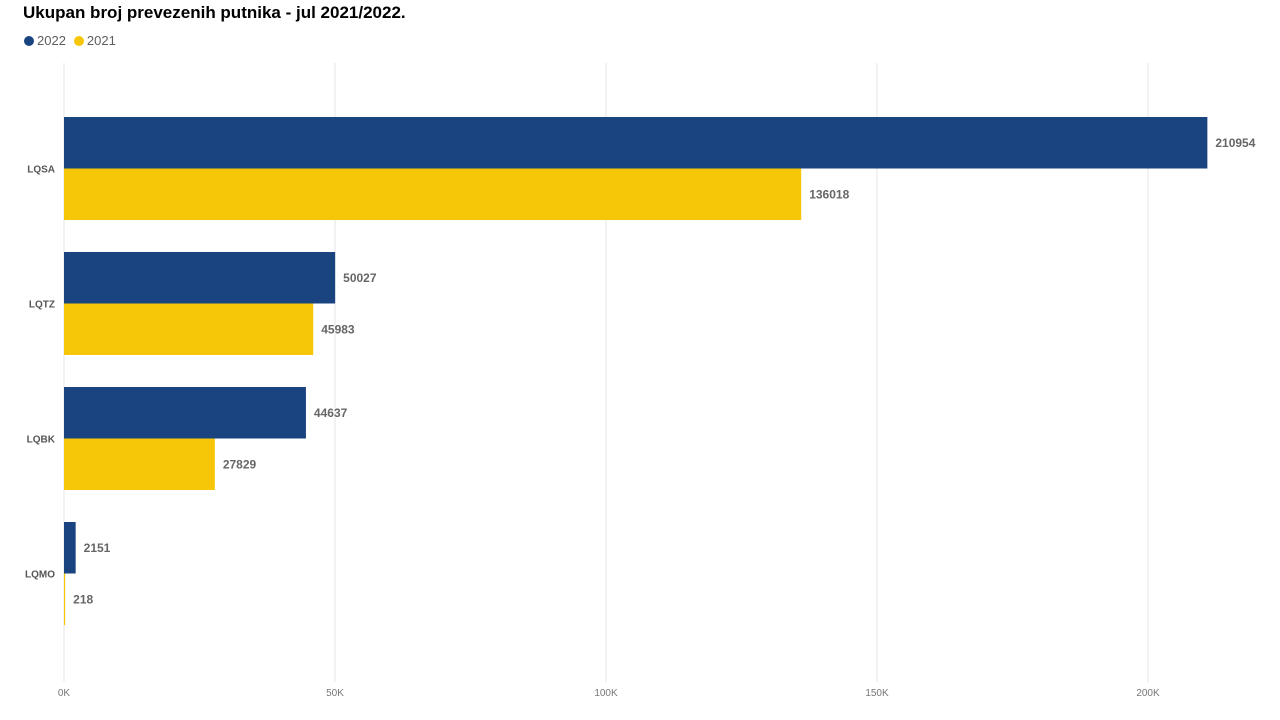  Describe the element at coordinates (240, 464) in the screenshot. I see `data-label: 27829` at that location.